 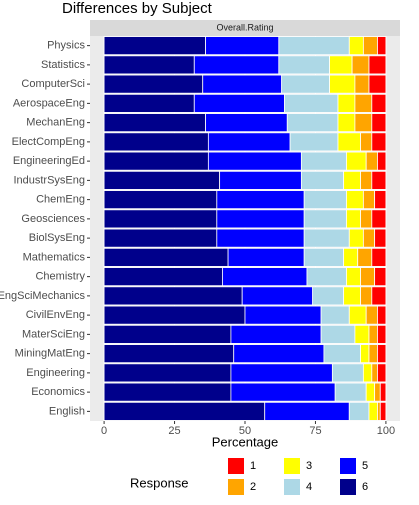 What do you see at coordinates (104, 431) in the screenshot?
I see `x-tick-label: 0` at bounding box center [104, 431].